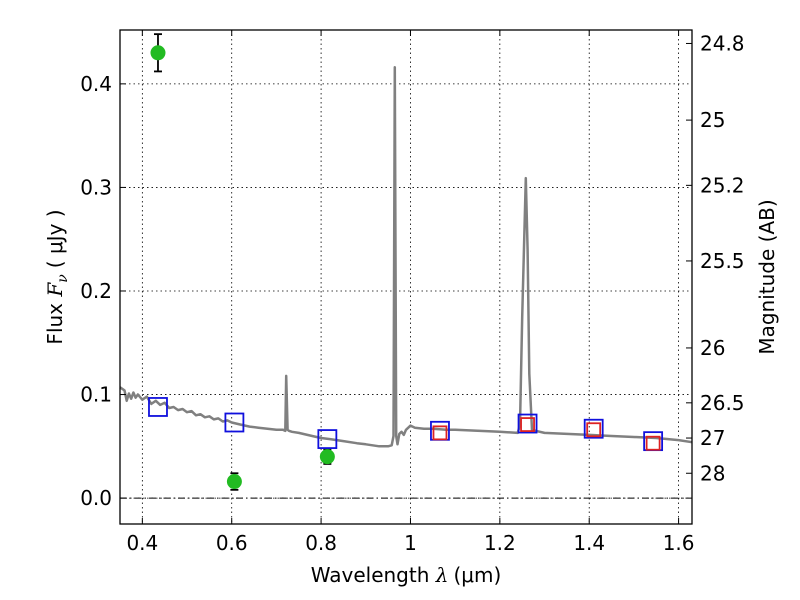  What do you see at coordinates (142, 543) in the screenshot?
I see `x-tick-label: 0.4` at bounding box center [142, 543].